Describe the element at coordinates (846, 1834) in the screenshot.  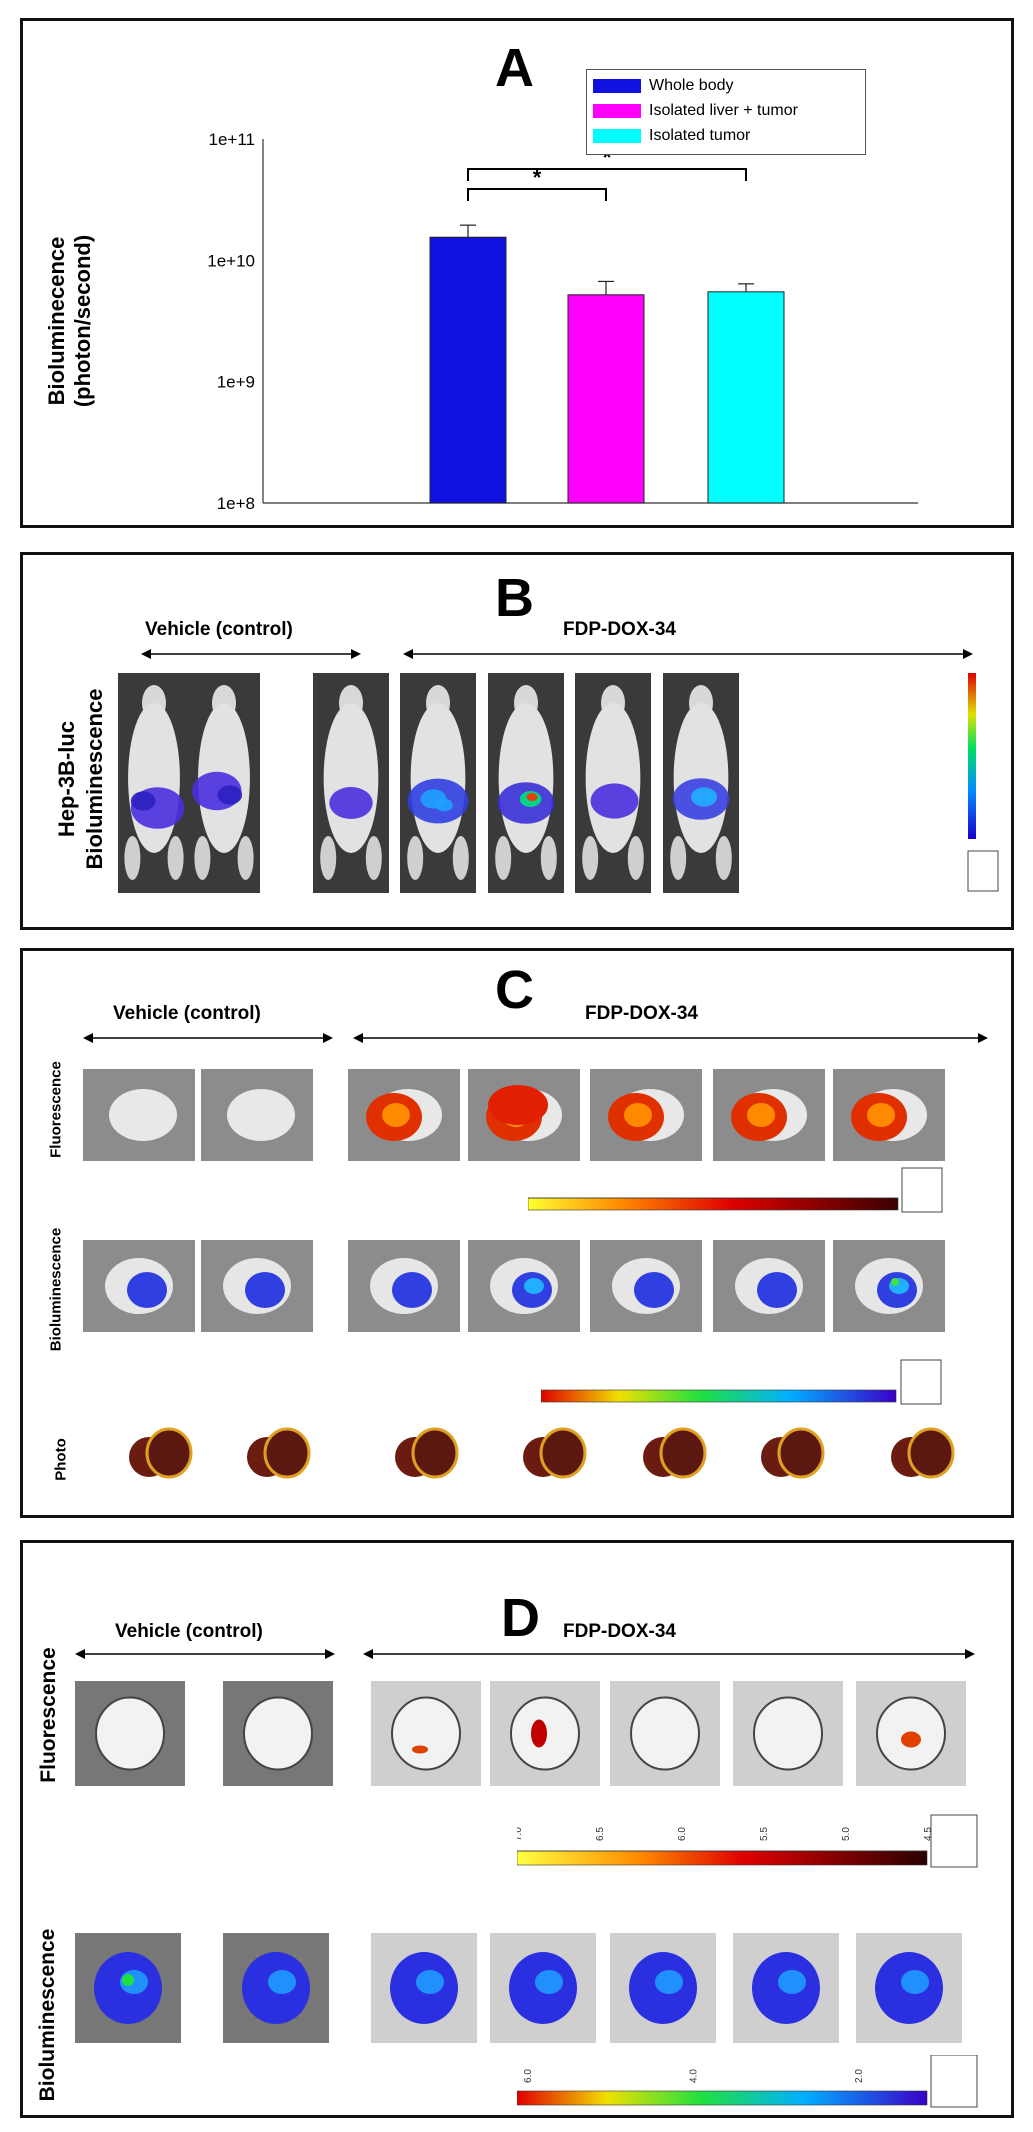
I see `scale-tick-label: 5.0` at that location.